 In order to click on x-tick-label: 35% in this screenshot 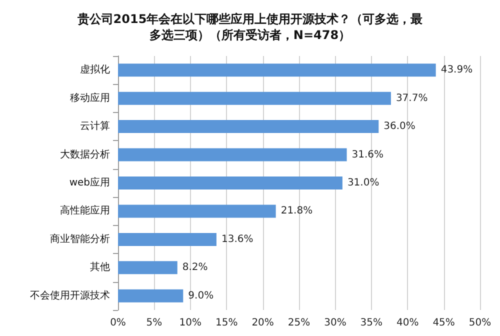, I will do `click(371, 323)`.